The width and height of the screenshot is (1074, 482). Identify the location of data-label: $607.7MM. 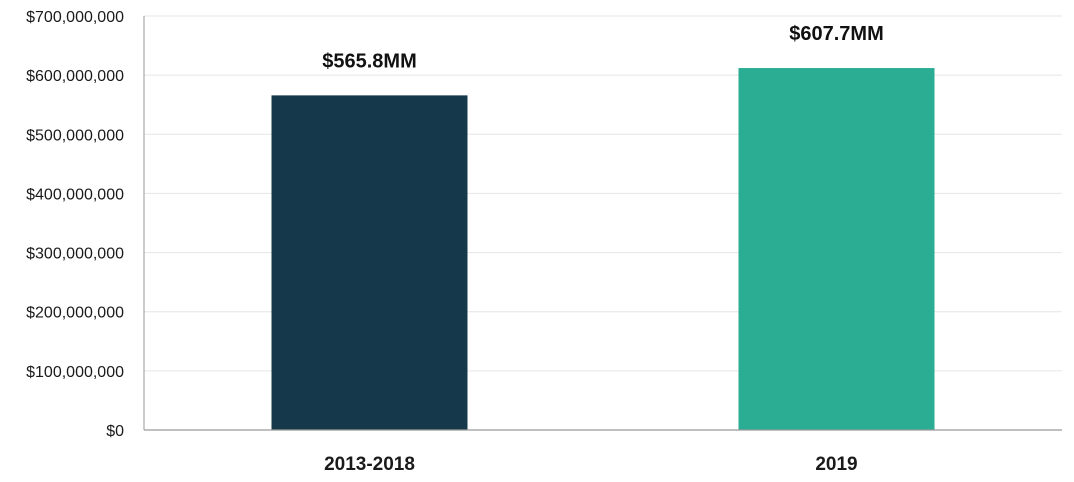
(836, 34).